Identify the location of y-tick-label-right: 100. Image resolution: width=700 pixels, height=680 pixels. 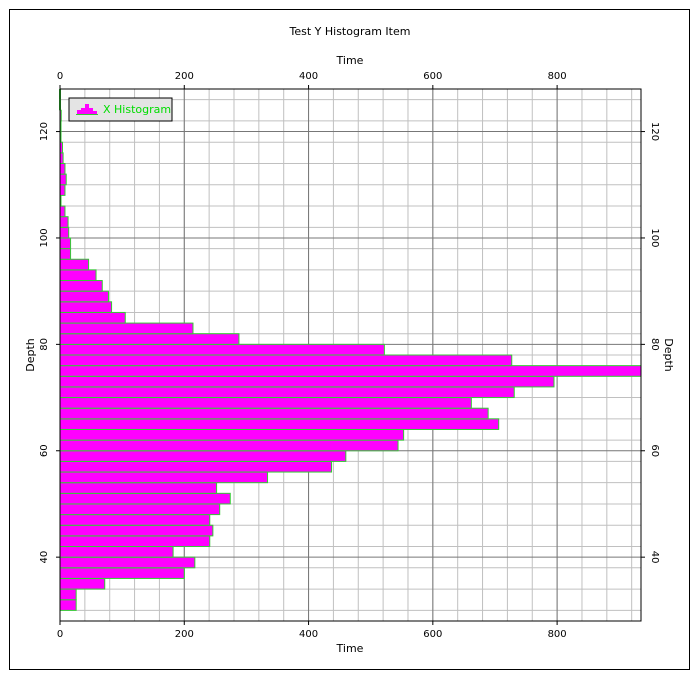
(654, 237).